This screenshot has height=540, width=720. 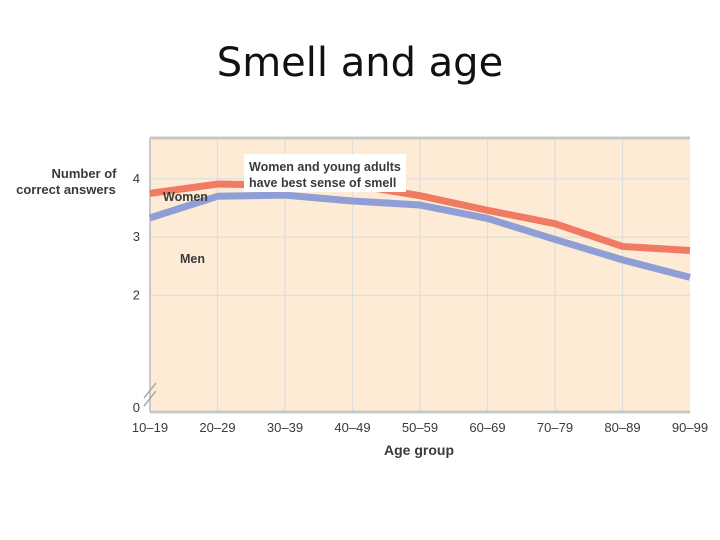 What do you see at coordinates (85, 173) in the screenshot?
I see `y-axis-label-line1: Number of` at bounding box center [85, 173].